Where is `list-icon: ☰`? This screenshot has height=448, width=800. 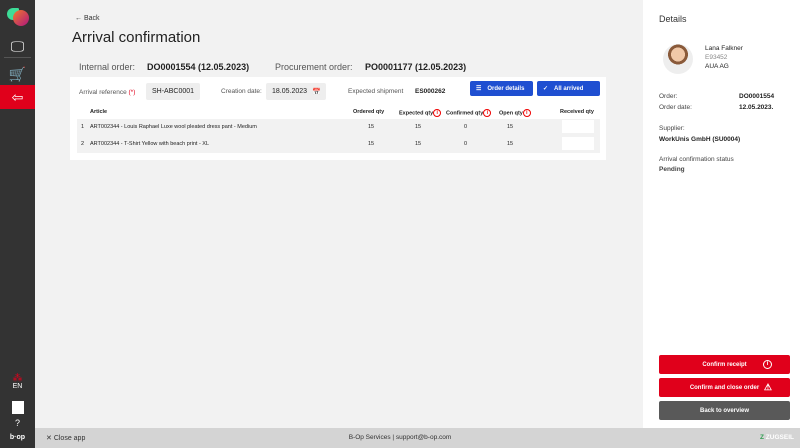
list-icon: ☰ is located at coordinates (479, 89).